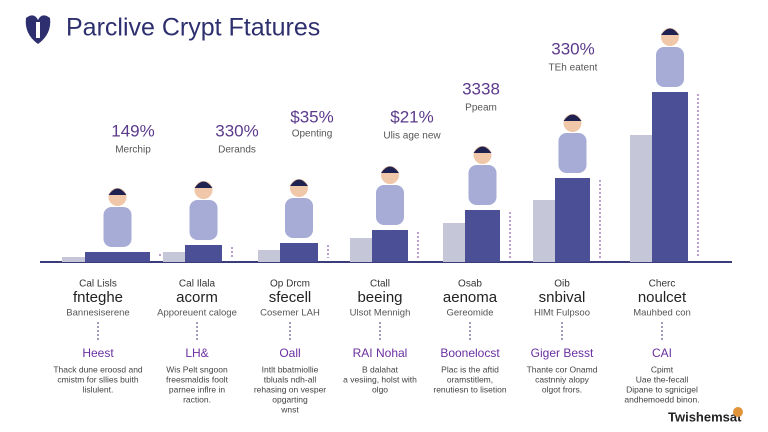 This screenshot has height=432, width=768. I want to click on column-link: Oall, so click(289, 353).